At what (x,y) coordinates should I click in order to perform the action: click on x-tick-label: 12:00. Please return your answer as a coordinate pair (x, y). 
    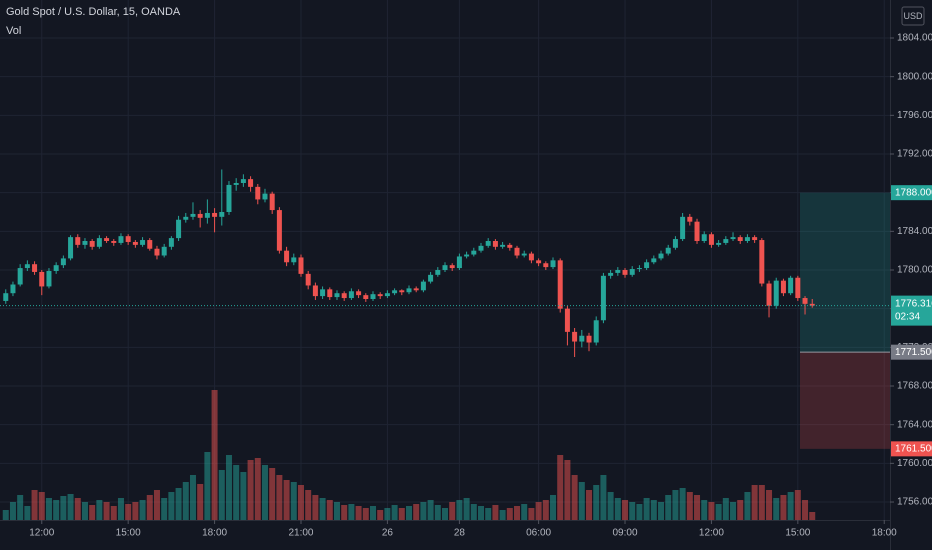
    Looking at the image, I should click on (711, 533).